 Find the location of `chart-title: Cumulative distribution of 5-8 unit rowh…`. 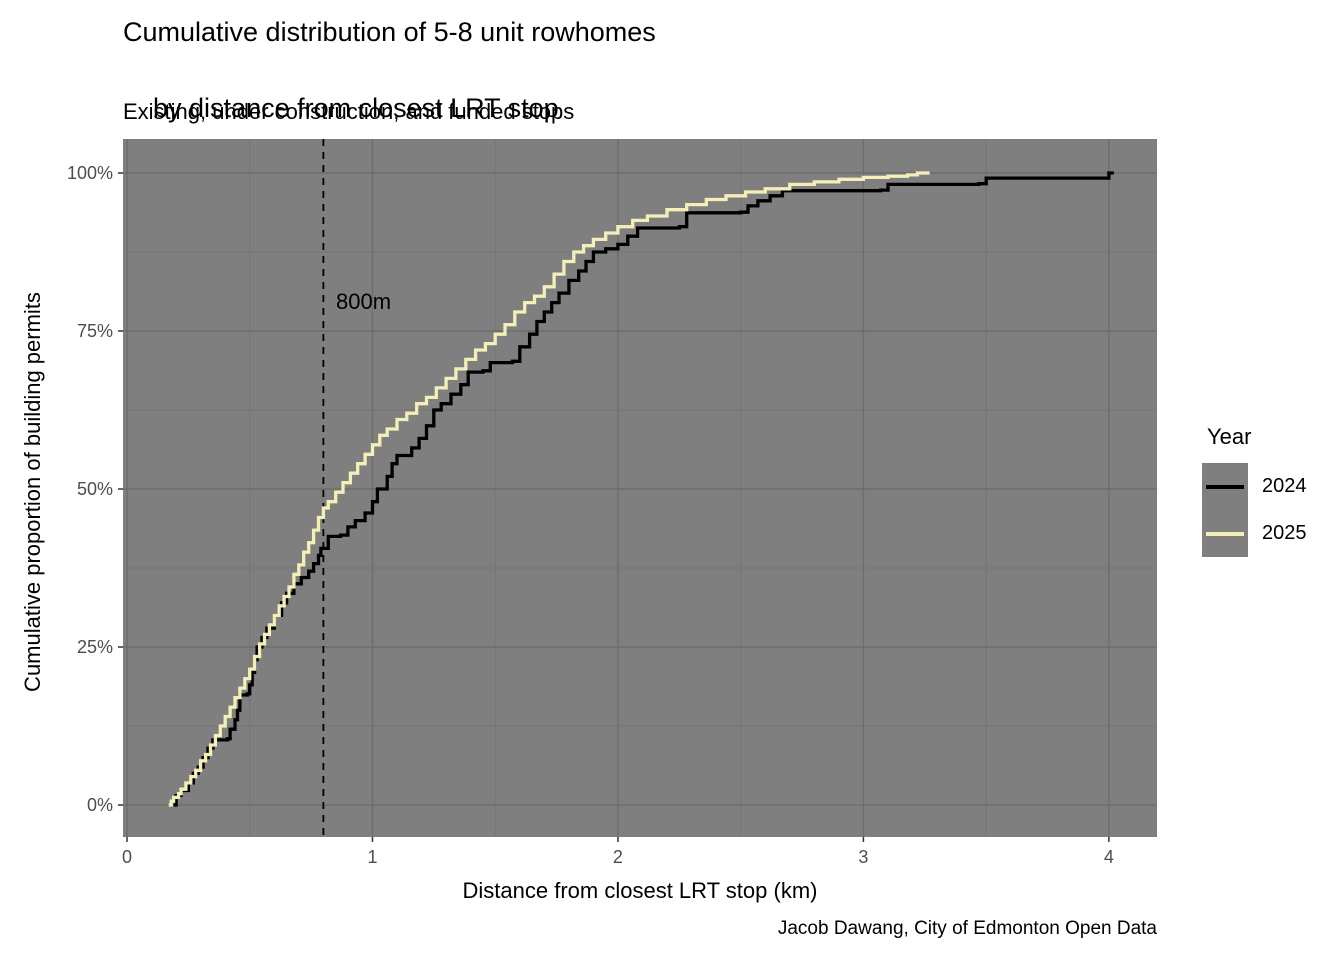

chart-title: Cumulative distribution of 5-8 unit rowh… is located at coordinates (389, 89).